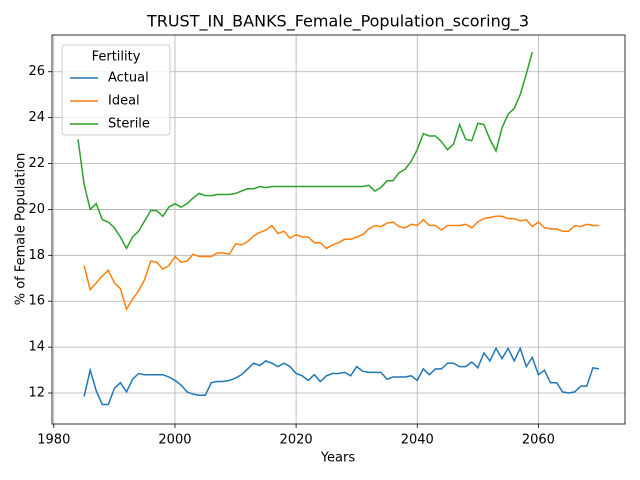 This screenshot has height=480, width=640. What do you see at coordinates (129, 124) in the screenshot?
I see `legend-label: Sterile` at bounding box center [129, 124].